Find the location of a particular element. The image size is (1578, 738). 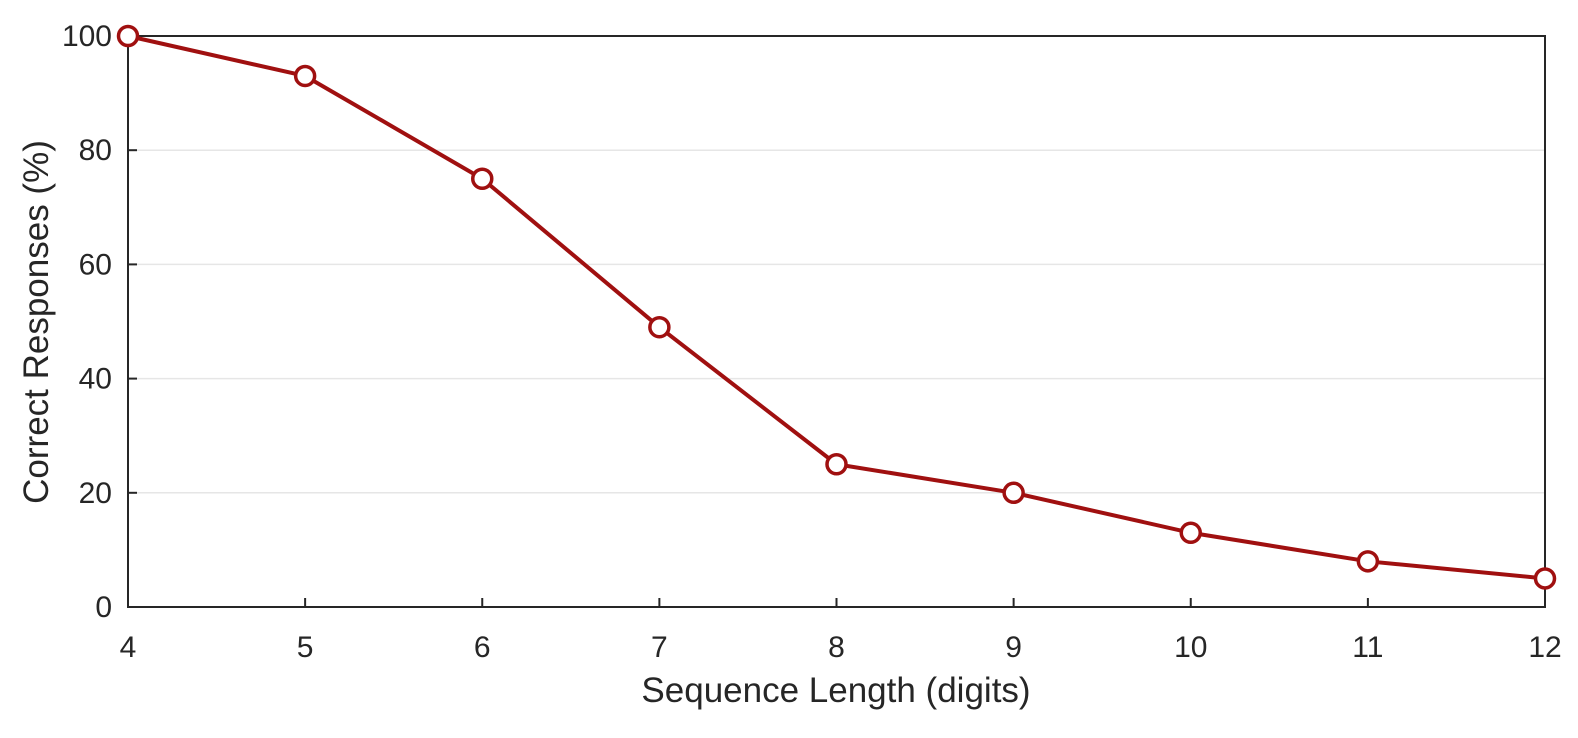

x-tick-label: 5 is located at coordinates (305, 647).